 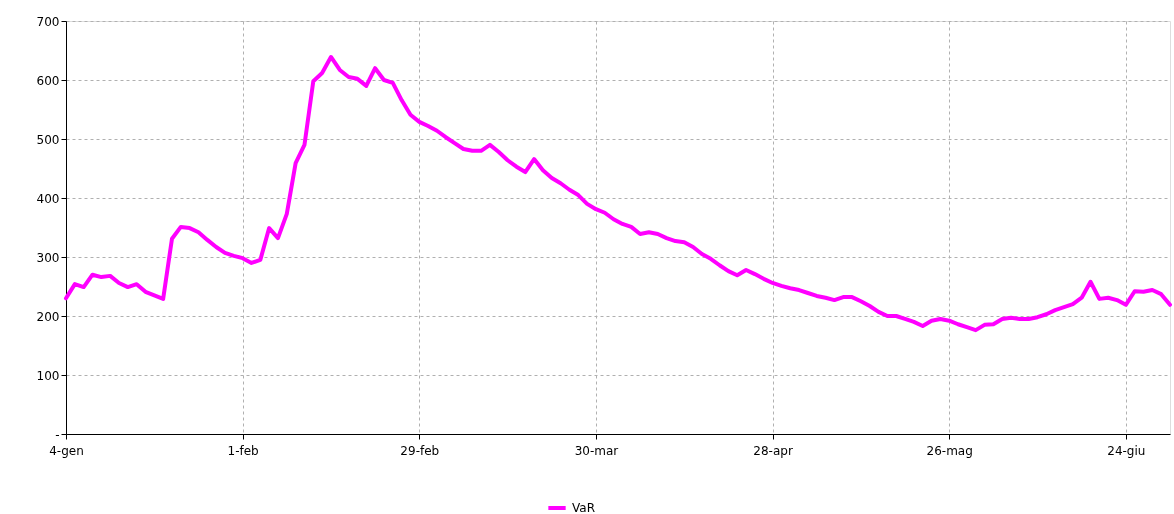 What do you see at coordinates (773, 450) in the screenshot?
I see `x-tick-label: 28-apr` at bounding box center [773, 450].